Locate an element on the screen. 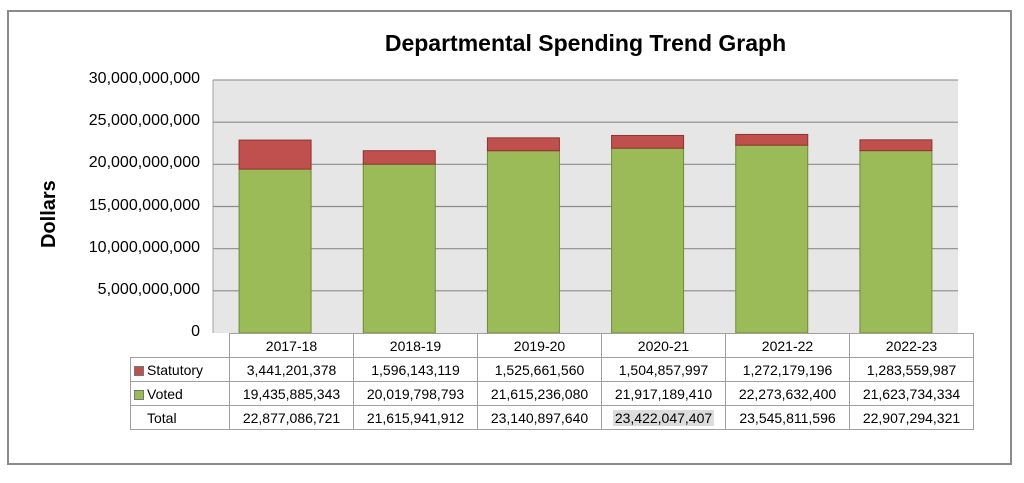 This screenshot has height=483, width=1024. total-label: Total is located at coordinates (180, 417).